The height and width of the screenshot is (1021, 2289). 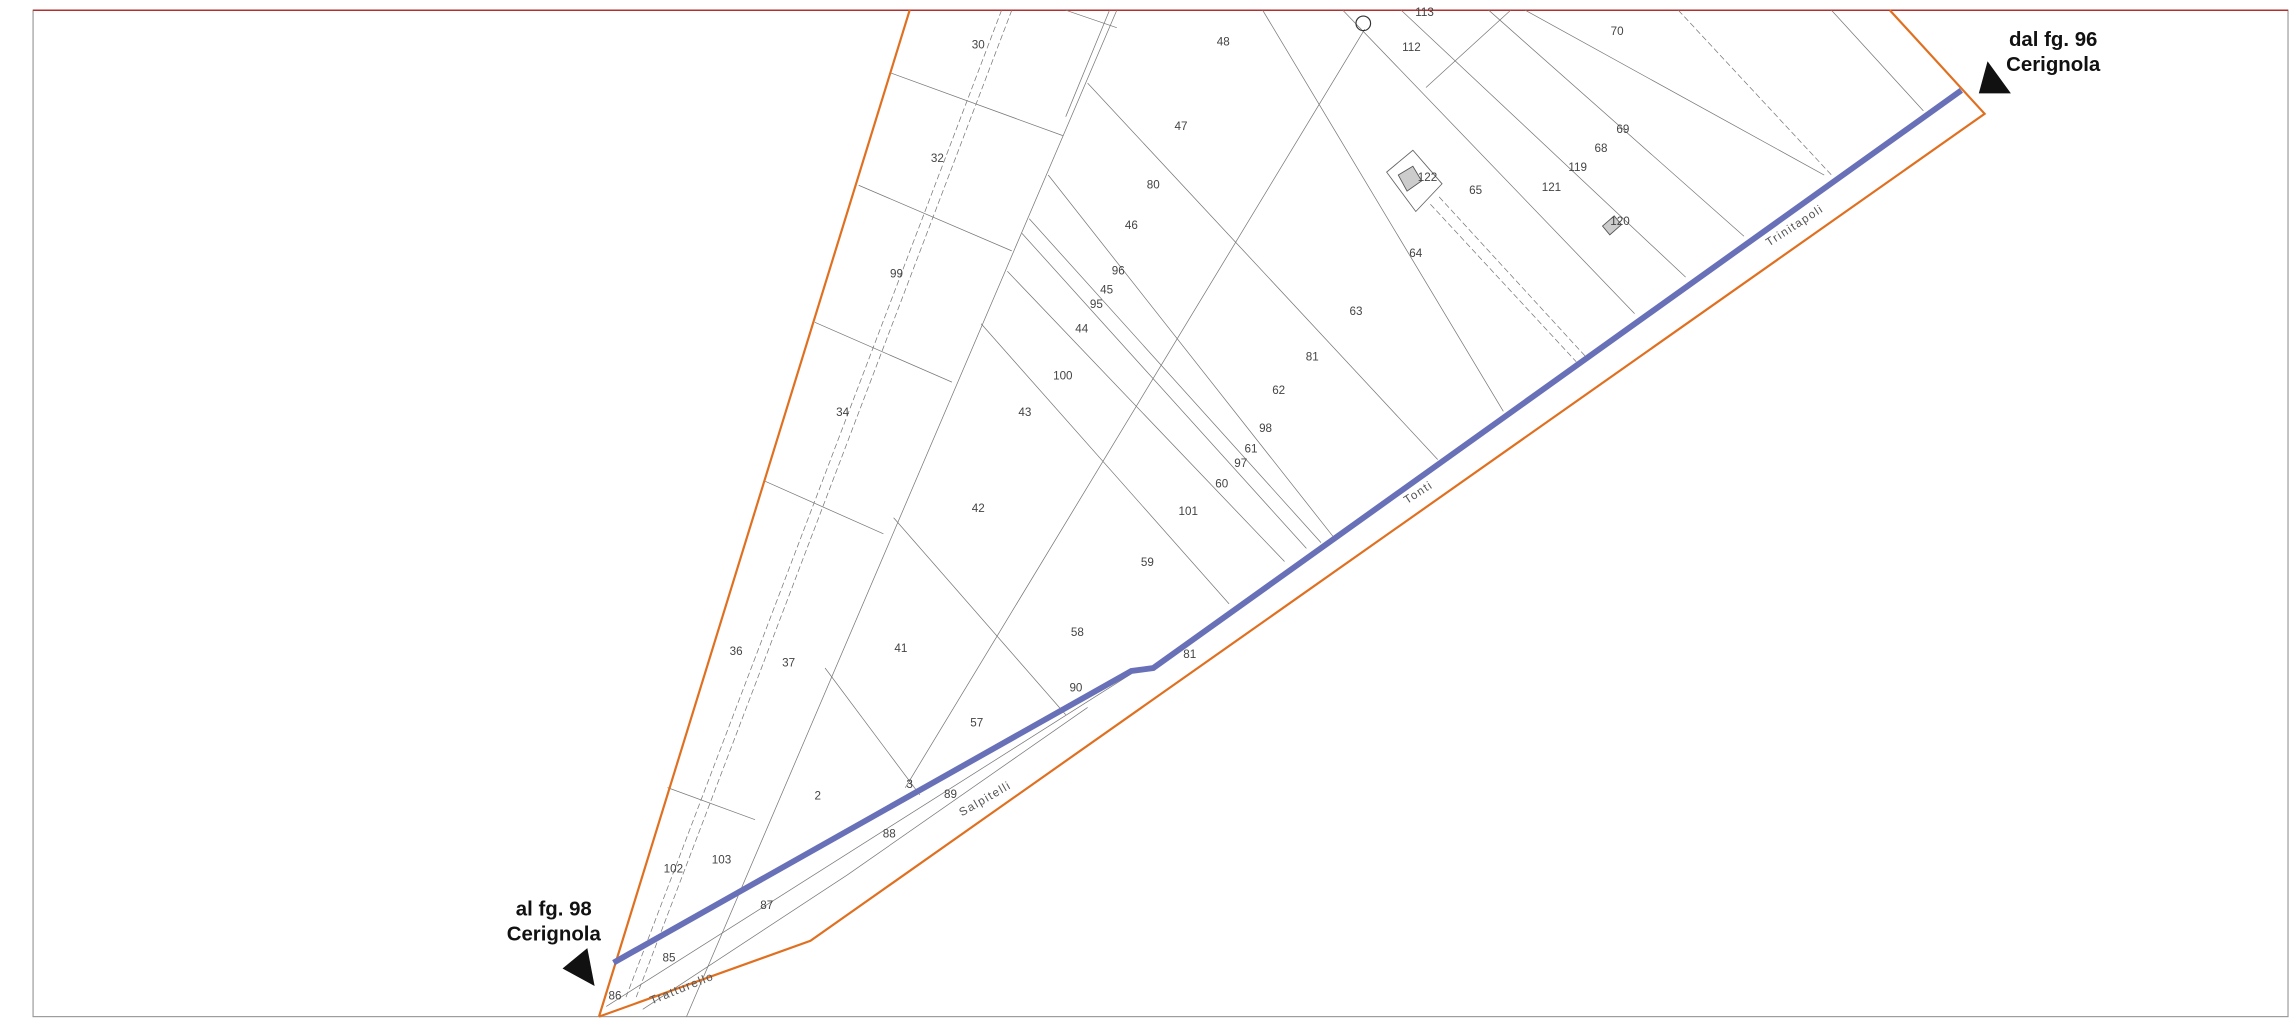 What do you see at coordinates (1223, 41) in the screenshot?
I see `parcel-number: 48` at bounding box center [1223, 41].